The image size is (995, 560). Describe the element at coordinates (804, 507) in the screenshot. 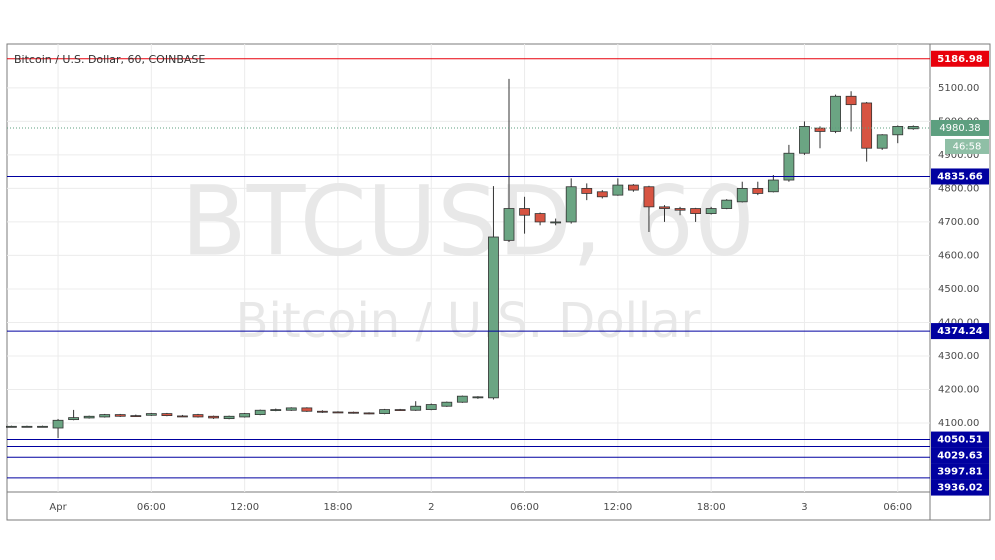

I see `x-tick-label: 3` at that location.